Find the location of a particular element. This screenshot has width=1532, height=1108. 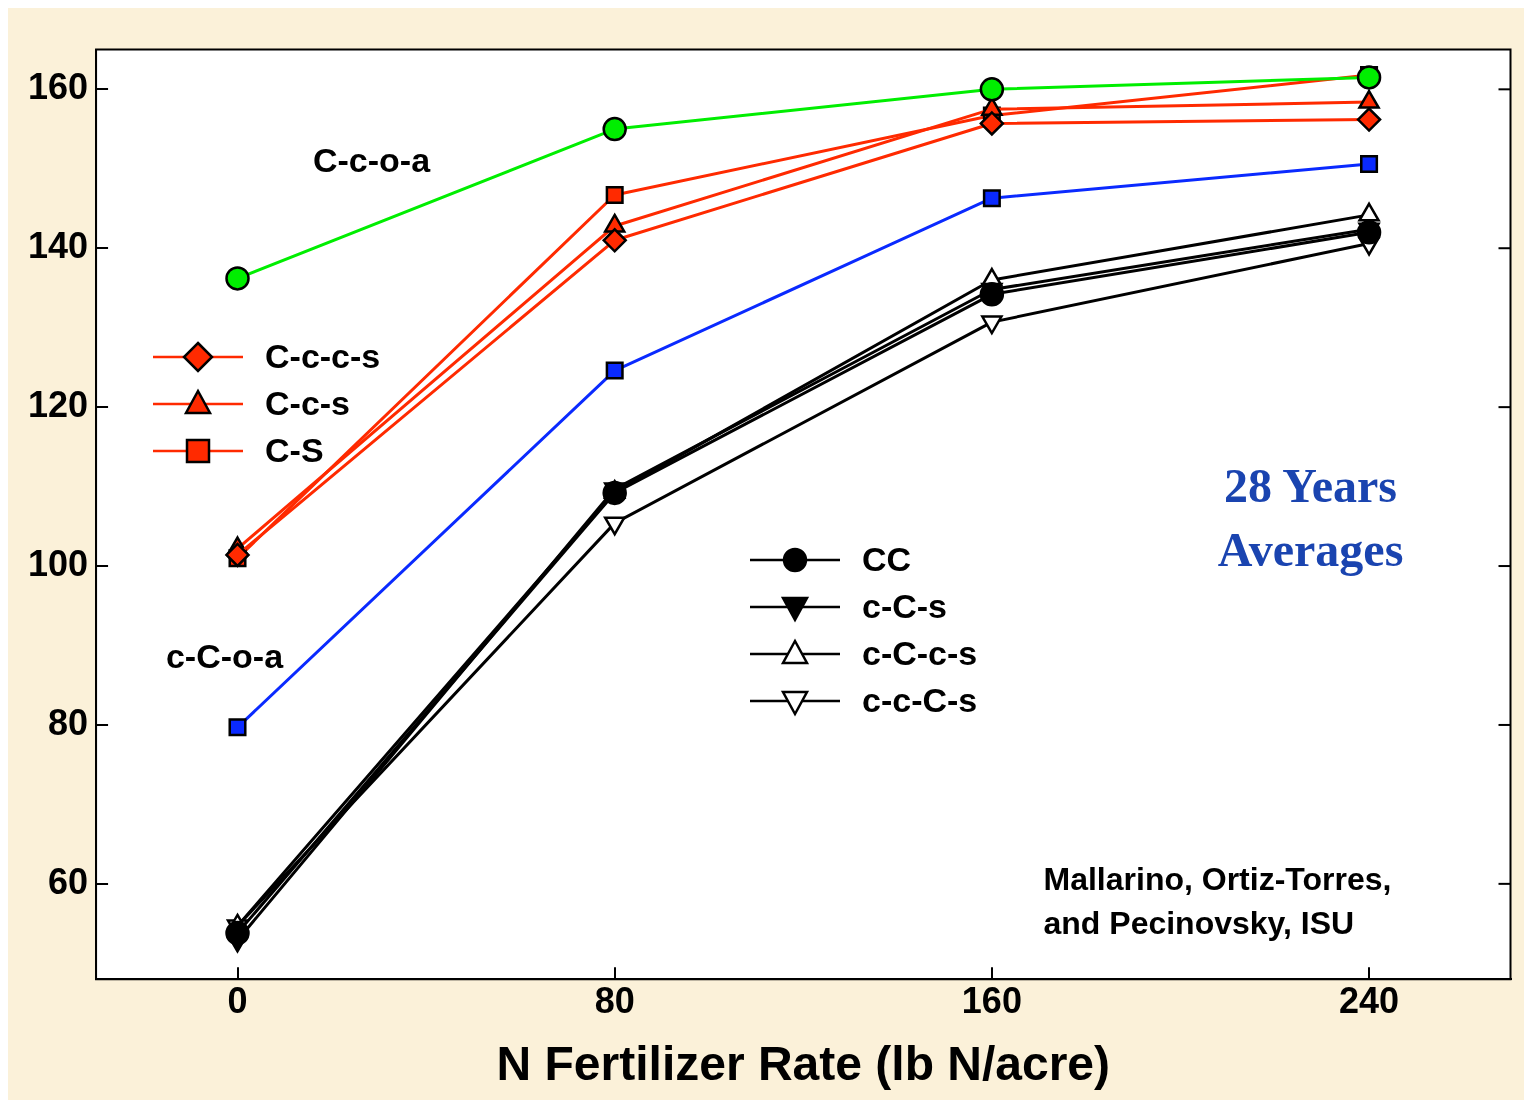

x-tick-label: 240 is located at coordinates (1369, 1000).